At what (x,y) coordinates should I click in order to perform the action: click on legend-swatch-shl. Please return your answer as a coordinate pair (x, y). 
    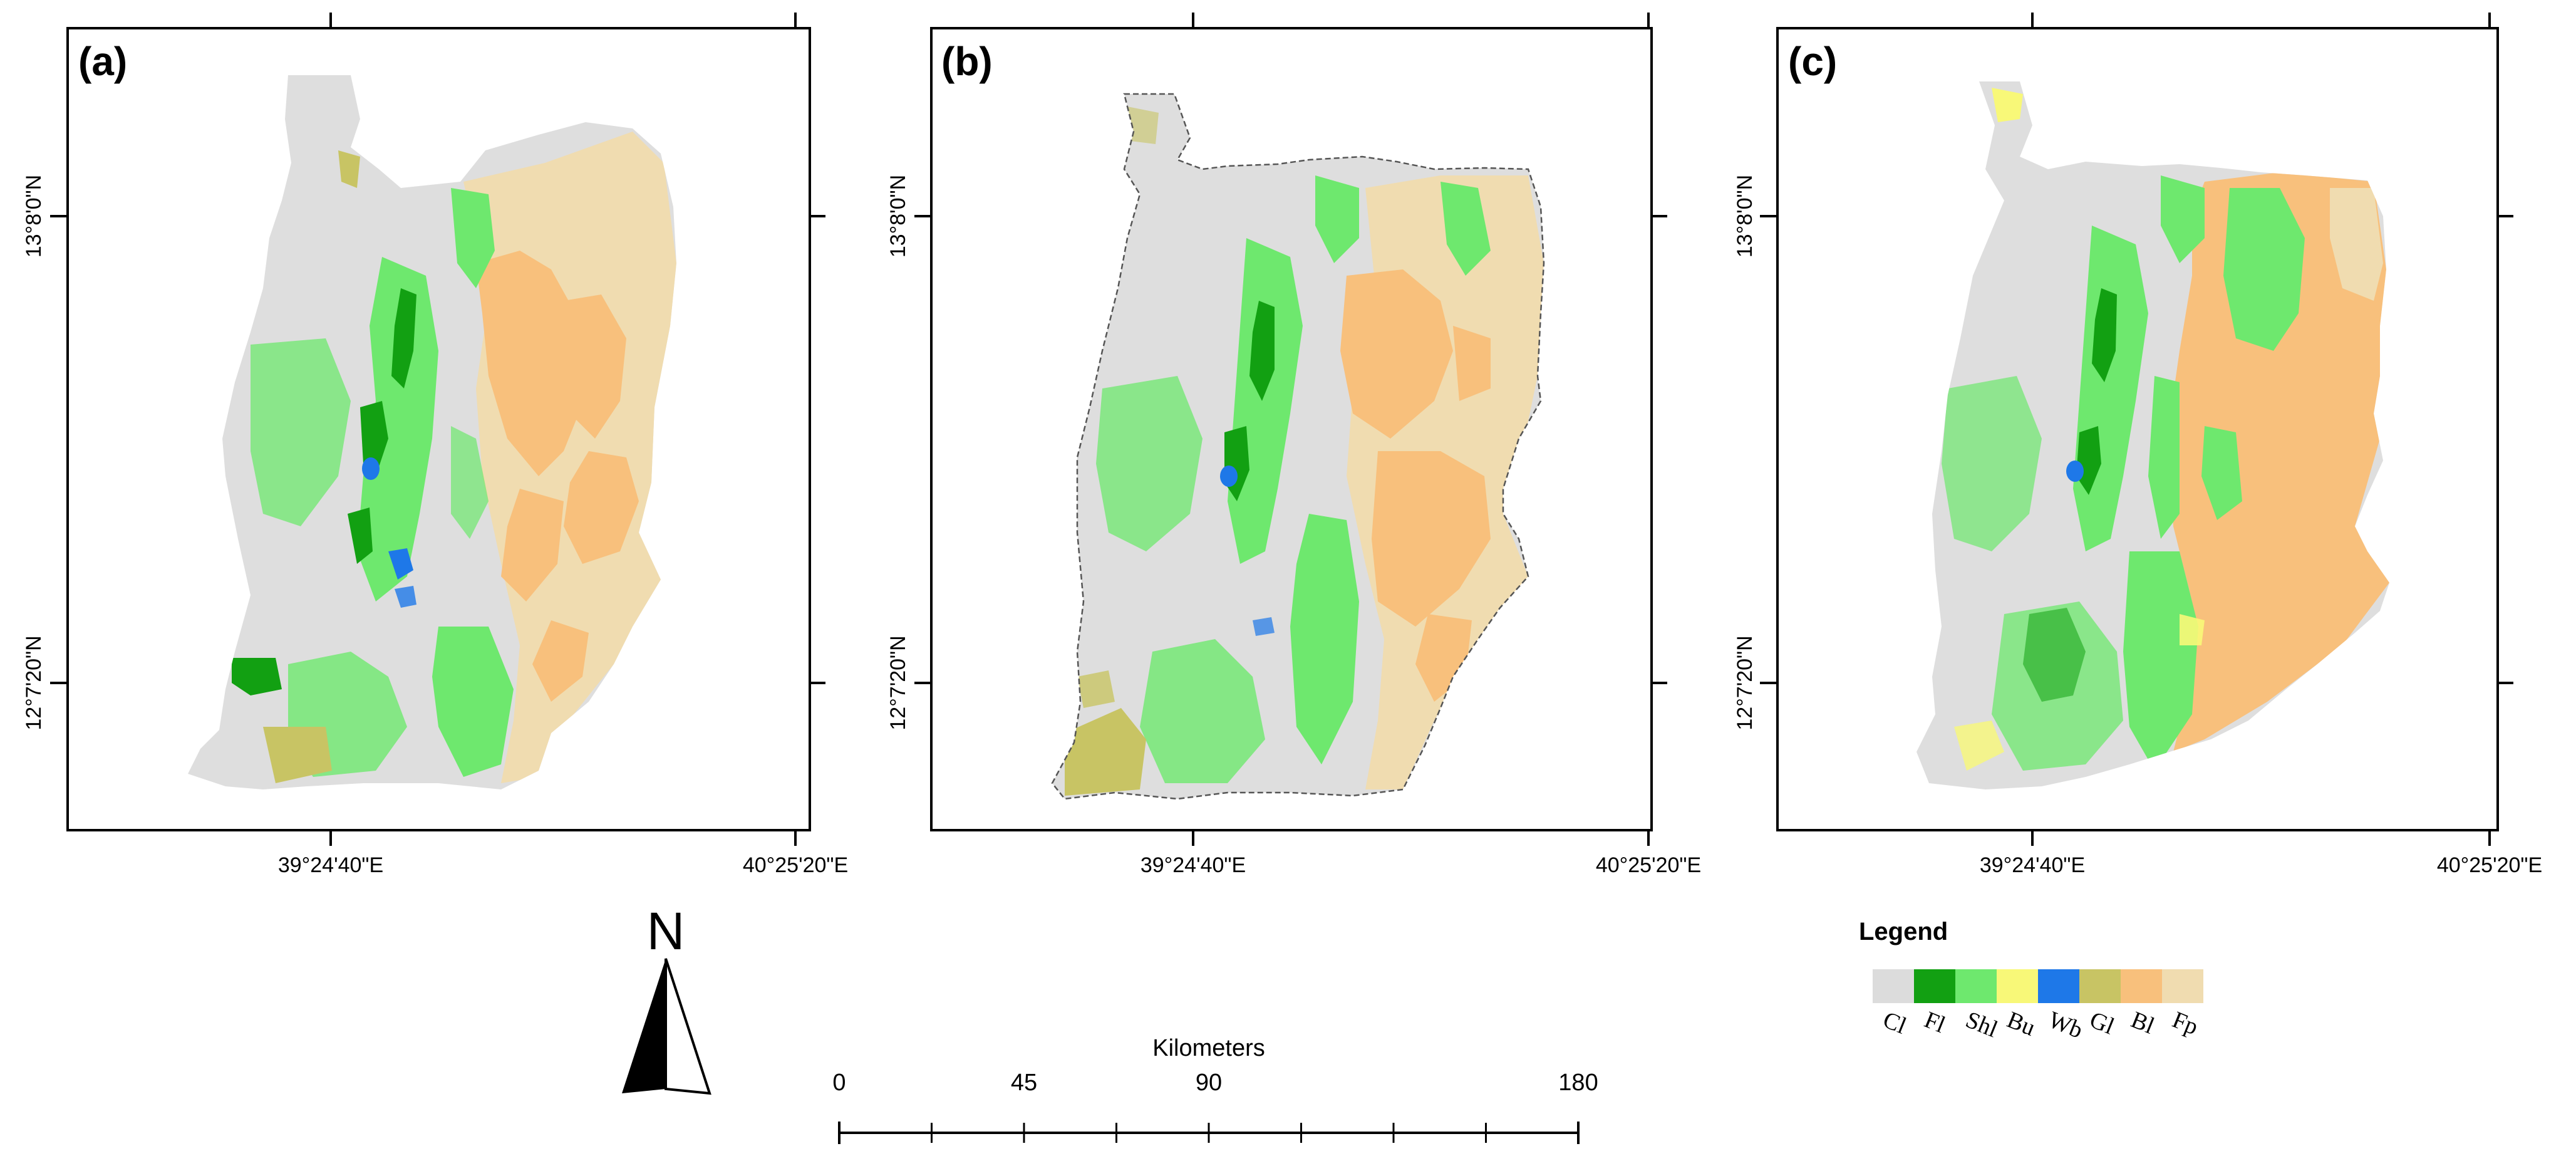
    Looking at the image, I should click on (1976, 986).